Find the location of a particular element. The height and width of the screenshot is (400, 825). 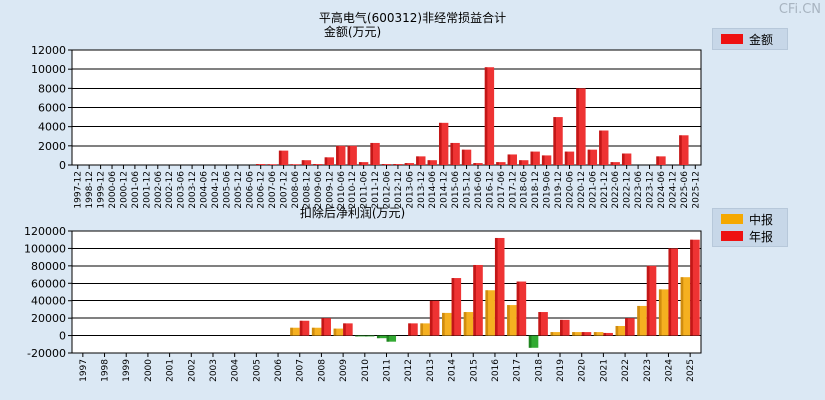

chart1-xtick-label: 2008-06 is located at coordinates (296, 190).